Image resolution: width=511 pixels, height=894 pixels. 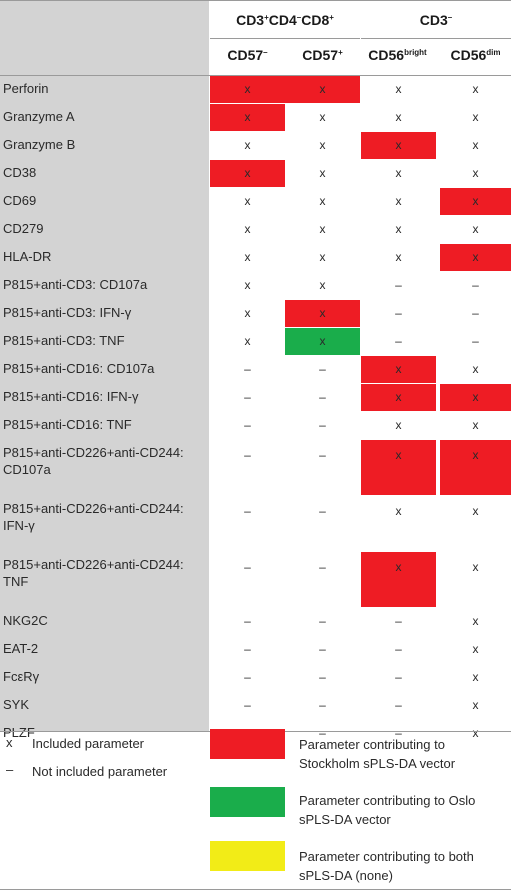 What do you see at coordinates (255, 398) in the screenshot?
I see `table-row: P815+anti-CD16: IFN-γ – – x x` at bounding box center [255, 398].